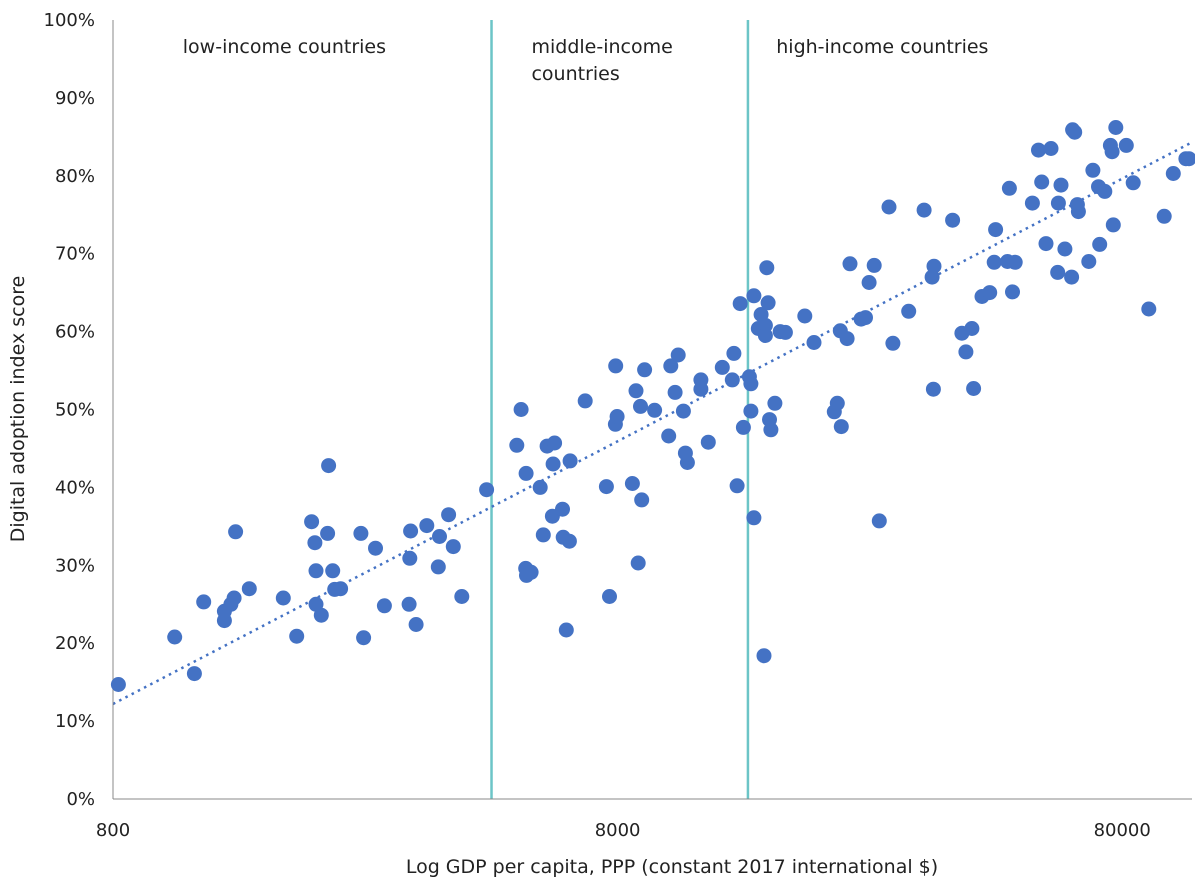  I want to click on y-tick-label: 70%, so click(75, 254).